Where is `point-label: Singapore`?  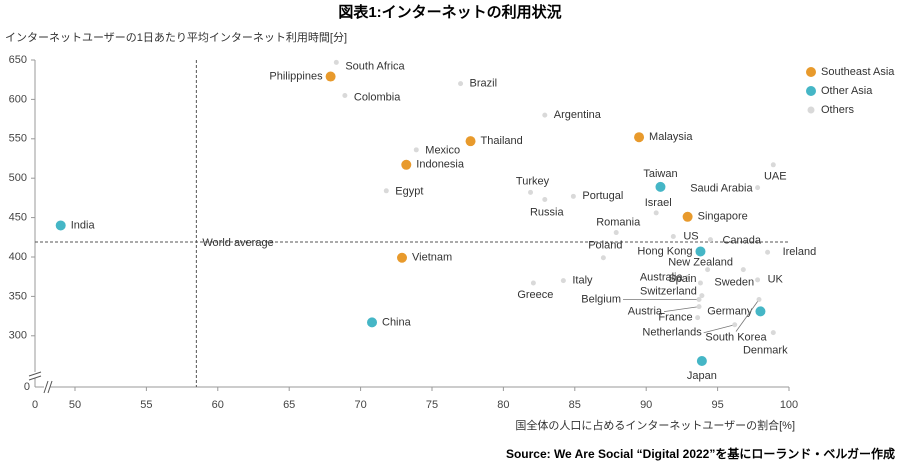
point-label: Singapore is located at coordinates (723, 217).